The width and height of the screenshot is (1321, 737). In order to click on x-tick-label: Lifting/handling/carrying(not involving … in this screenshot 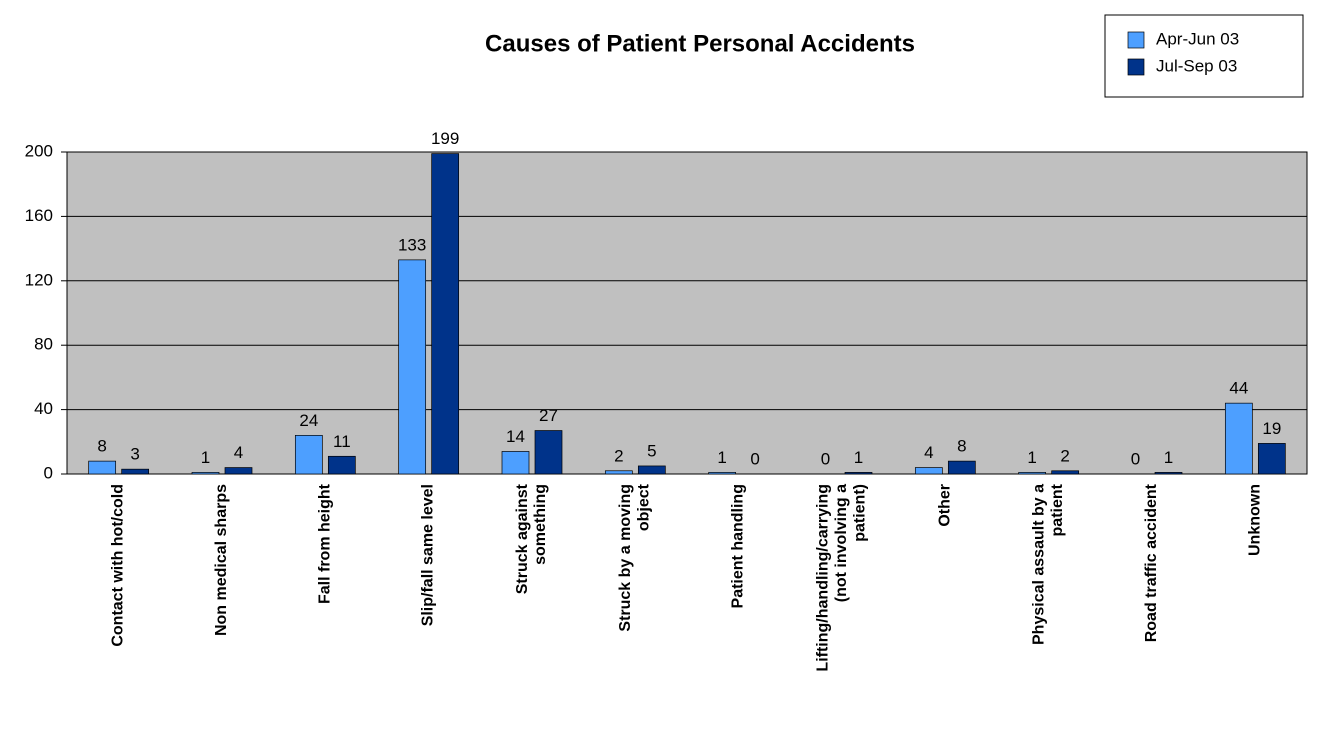, I will do `click(842, 578)`.